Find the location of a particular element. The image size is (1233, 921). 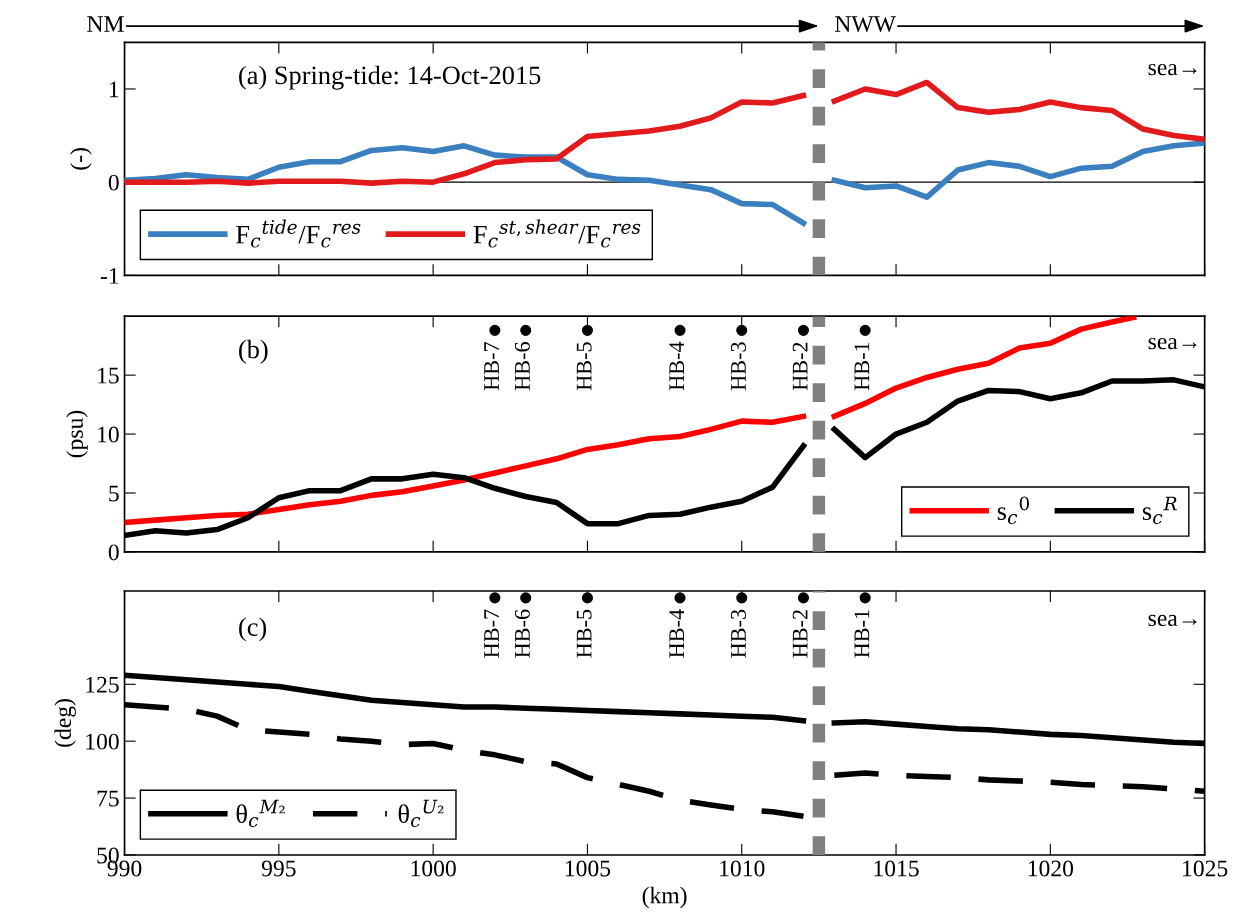

y-tick-label: 125 is located at coordinates (102, 684).